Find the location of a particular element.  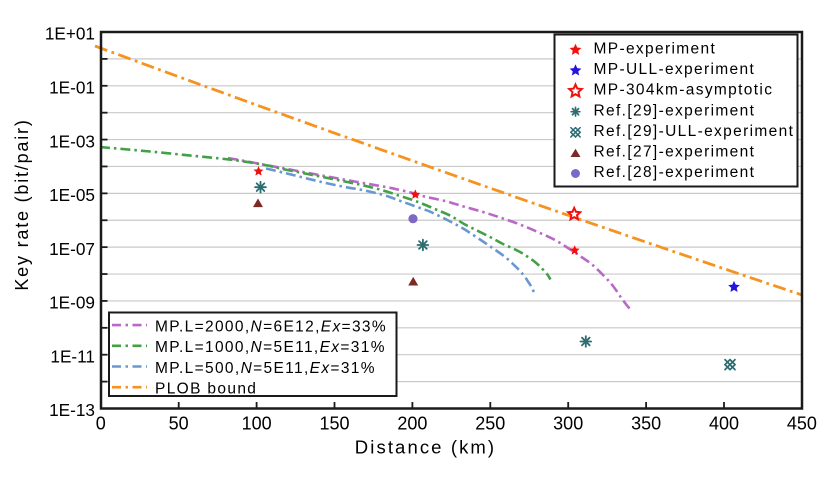

svg-text: 0 is located at coordinates (101, 424).